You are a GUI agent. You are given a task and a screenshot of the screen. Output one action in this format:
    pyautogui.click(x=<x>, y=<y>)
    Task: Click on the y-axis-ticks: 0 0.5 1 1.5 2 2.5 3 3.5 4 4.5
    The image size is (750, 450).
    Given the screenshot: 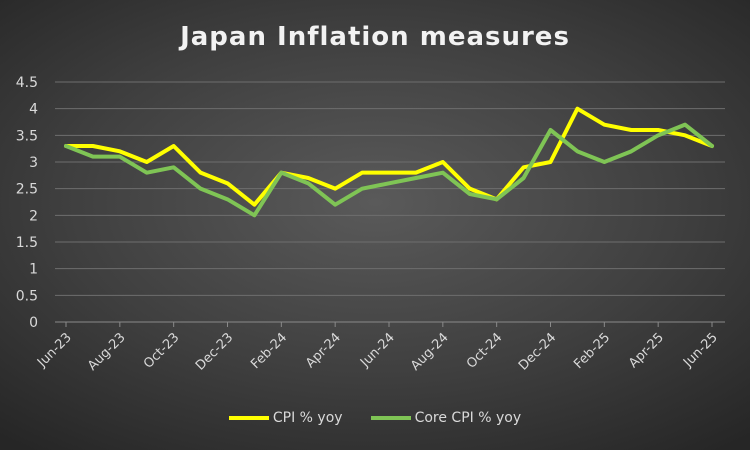 What is the action you would take?
    pyautogui.click(x=27, y=203)
    